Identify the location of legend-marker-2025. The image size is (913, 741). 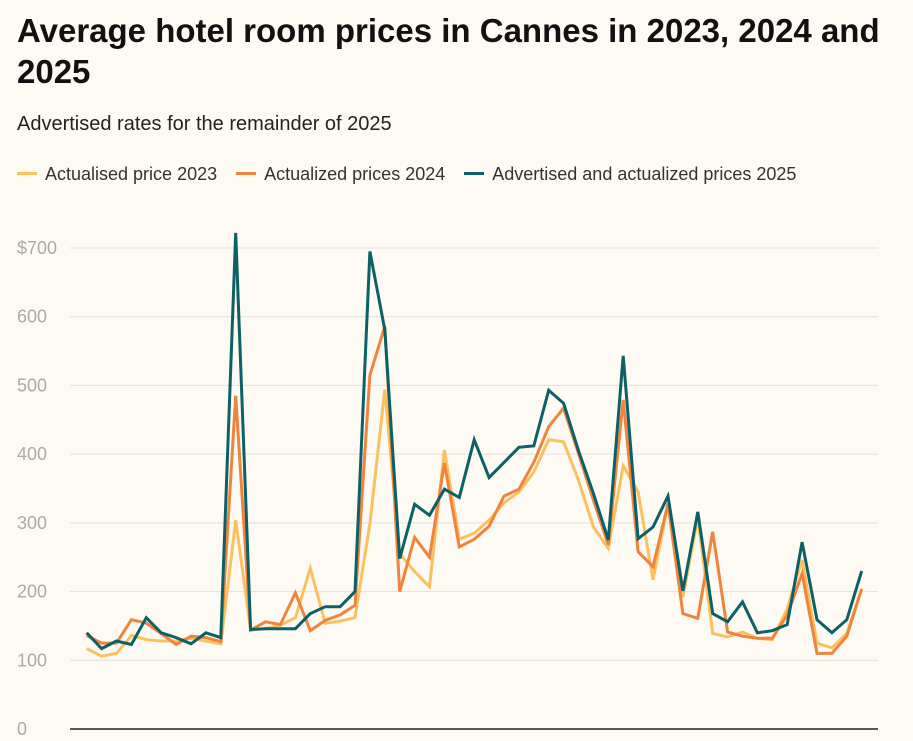
(474, 173).